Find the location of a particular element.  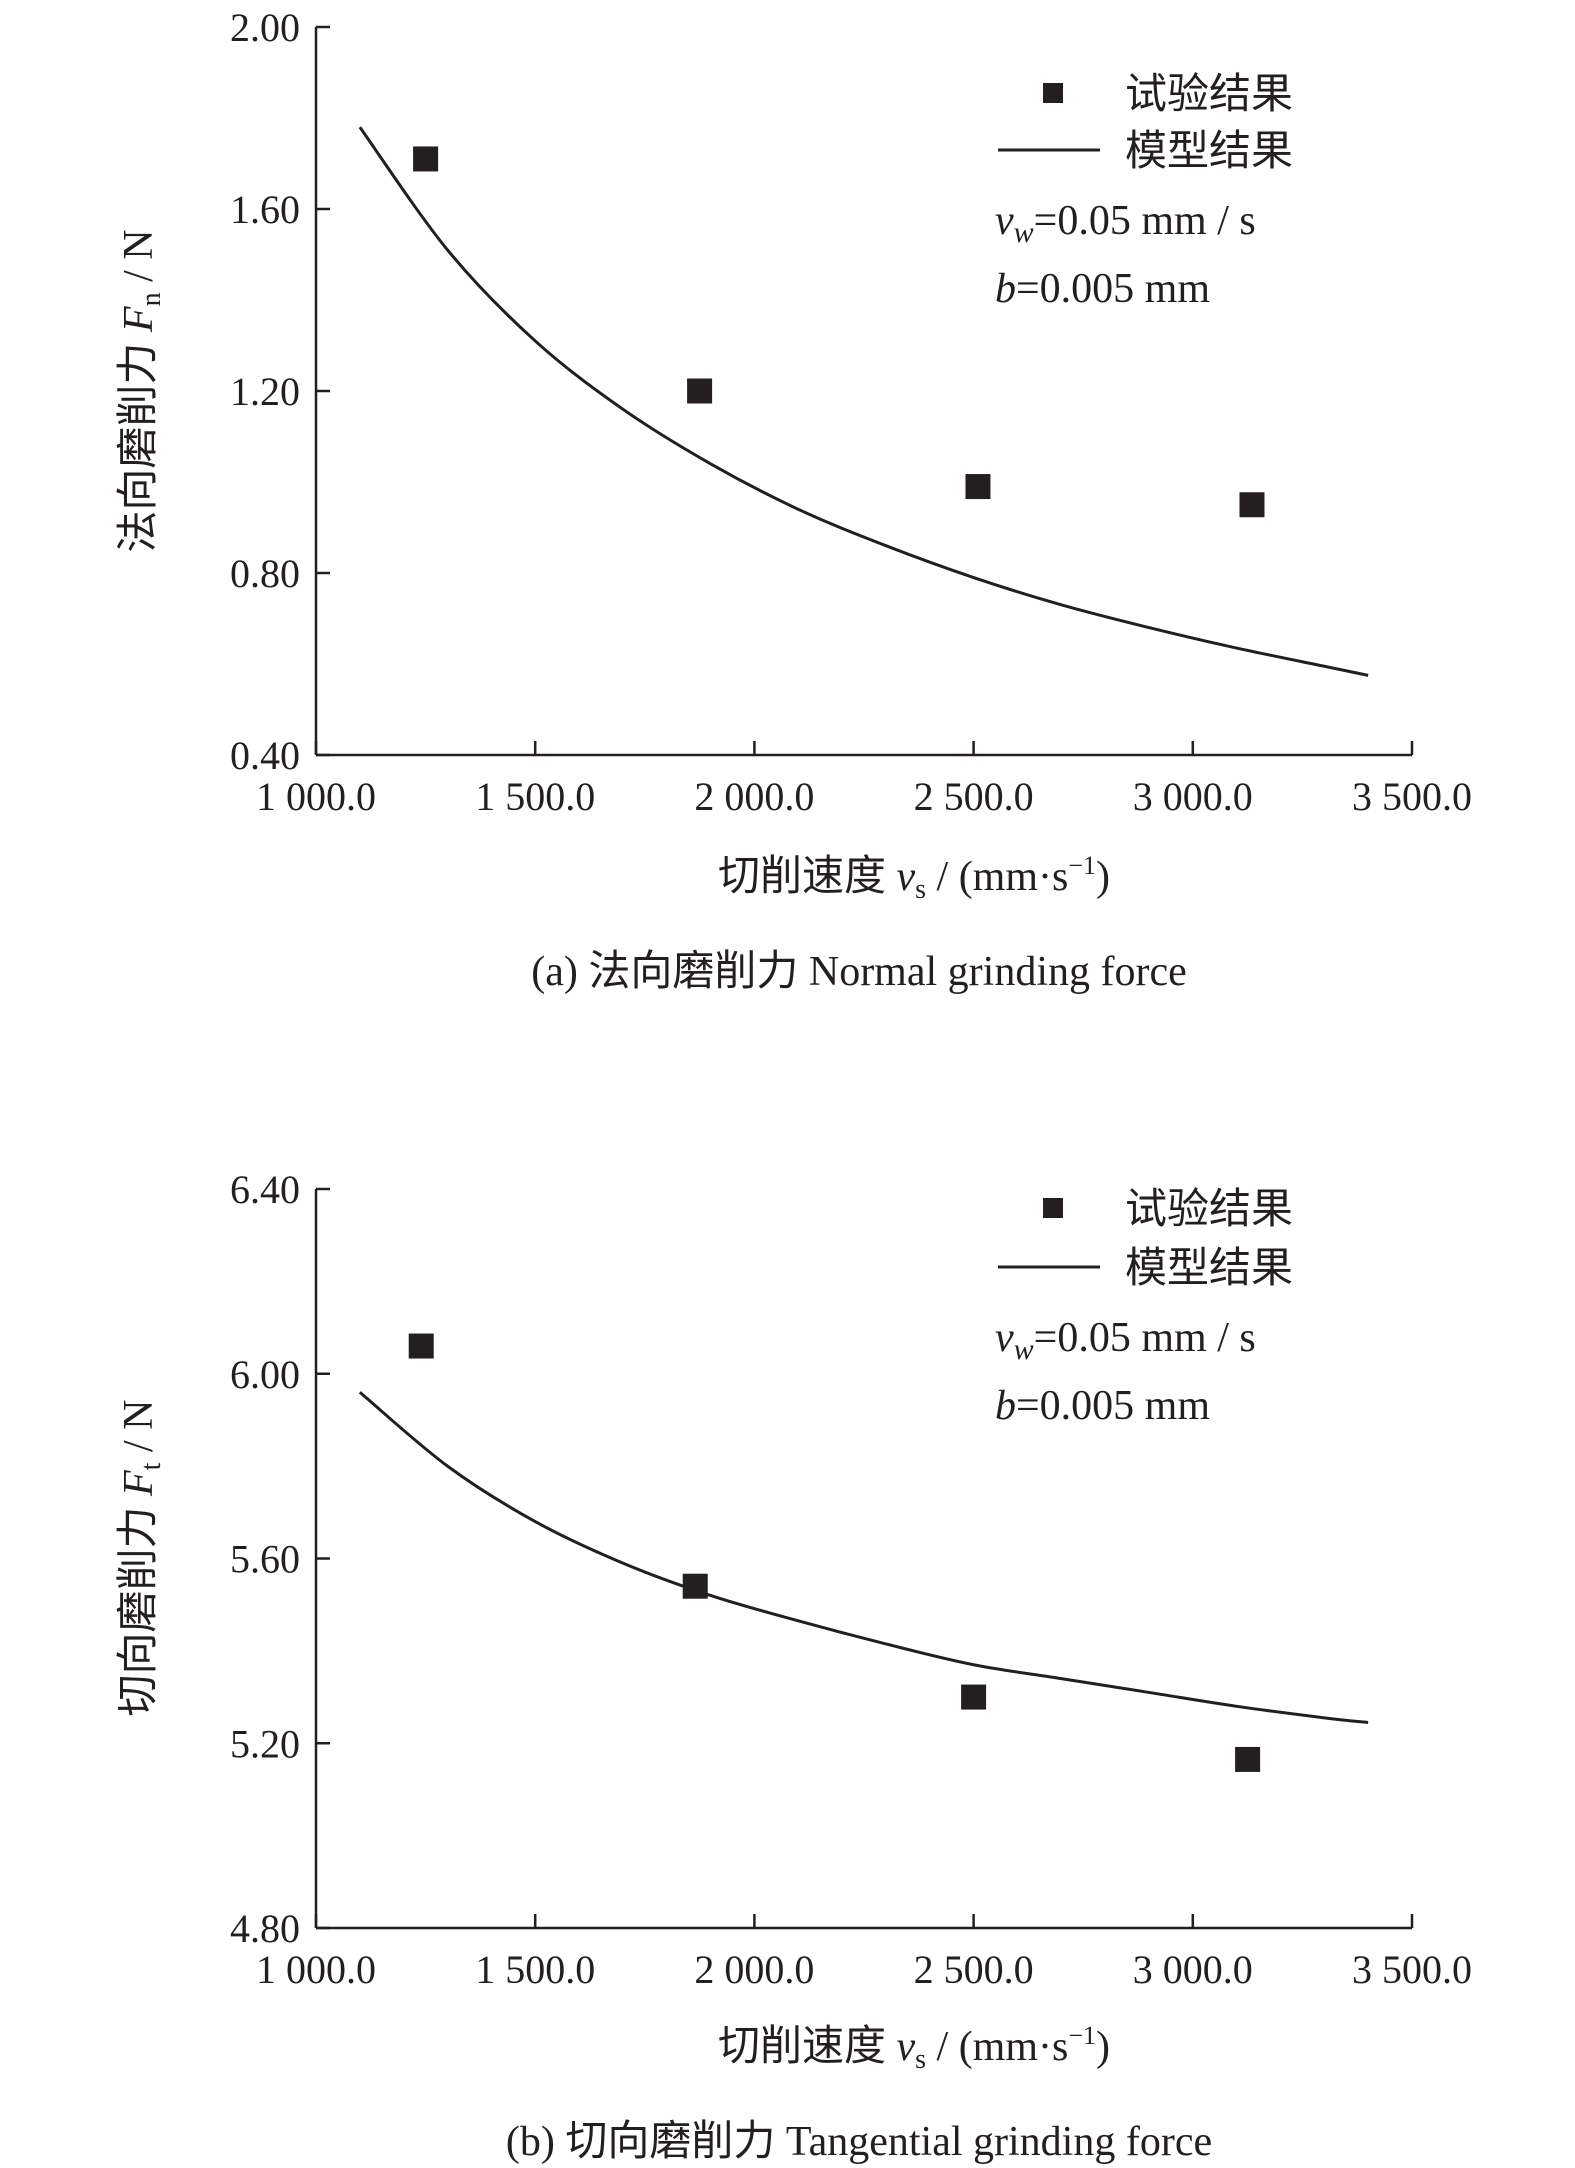

model-curve is located at coordinates (863, 1557).